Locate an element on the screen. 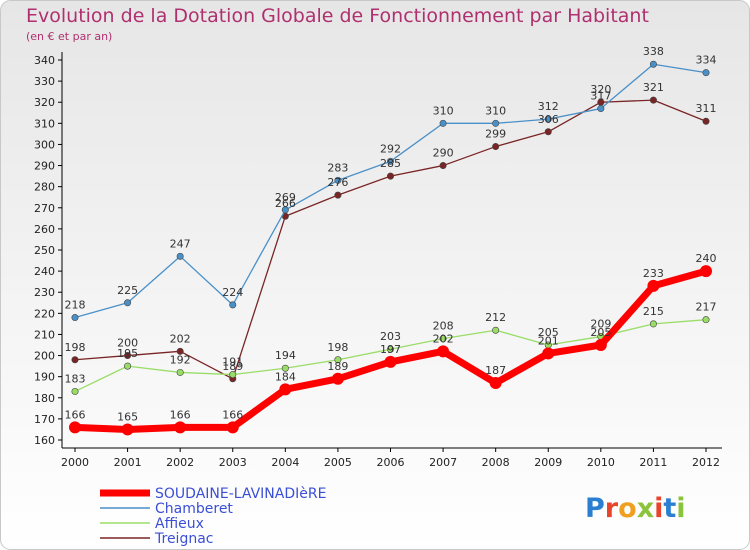 Image resolution: width=750 pixels, height=550 pixels. data-label: 321 is located at coordinates (653, 87).